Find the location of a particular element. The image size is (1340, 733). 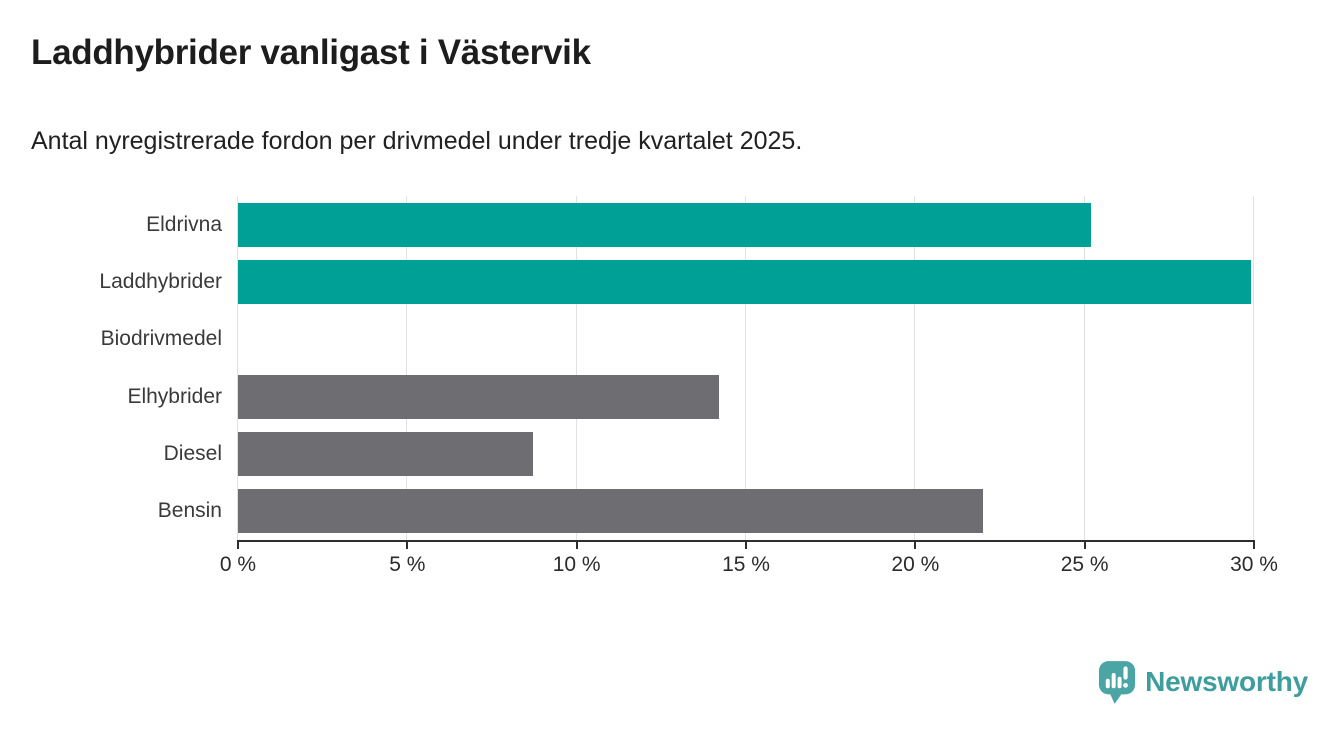

category-label: Diesel is located at coordinates (192, 453).